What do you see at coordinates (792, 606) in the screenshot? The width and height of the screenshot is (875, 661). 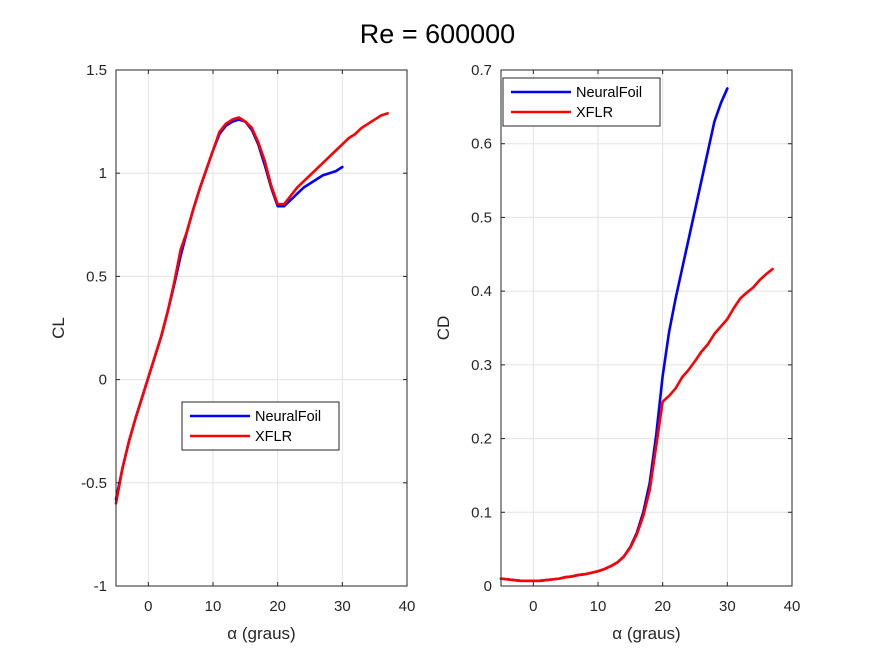 I see `cd-chart-x-tick-label: 40` at bounding box center [792, 606].